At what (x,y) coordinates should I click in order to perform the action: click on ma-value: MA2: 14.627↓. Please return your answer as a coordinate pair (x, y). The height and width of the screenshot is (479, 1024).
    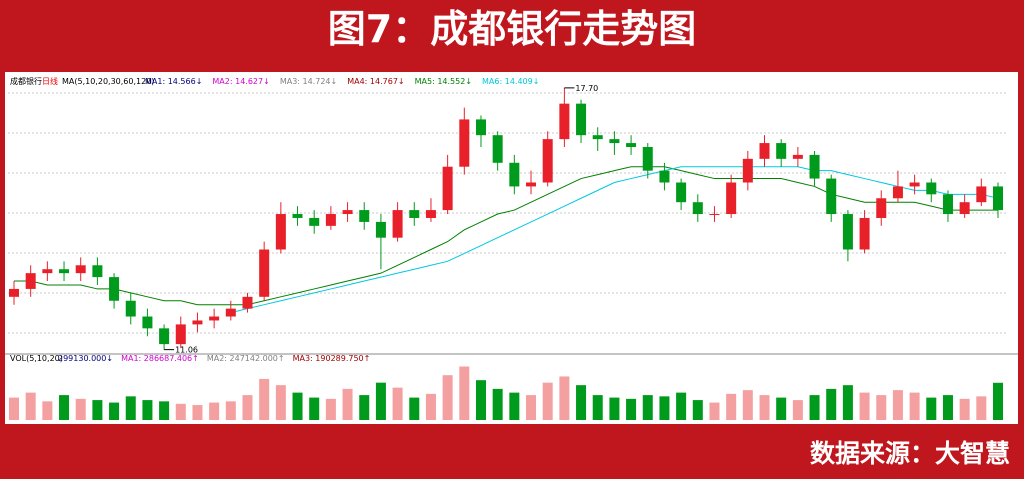
    Looking at the image, I should click on (240, 81).